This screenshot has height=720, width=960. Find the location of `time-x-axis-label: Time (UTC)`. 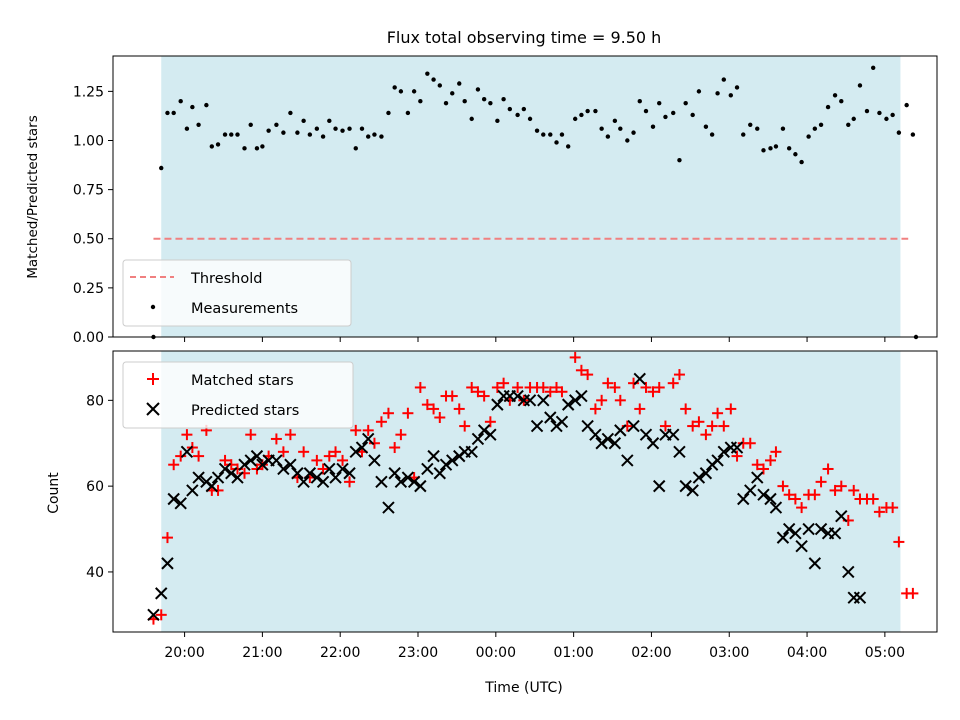

time-x-axis-label: Time (UTC) is located at coordinates (523, 688).